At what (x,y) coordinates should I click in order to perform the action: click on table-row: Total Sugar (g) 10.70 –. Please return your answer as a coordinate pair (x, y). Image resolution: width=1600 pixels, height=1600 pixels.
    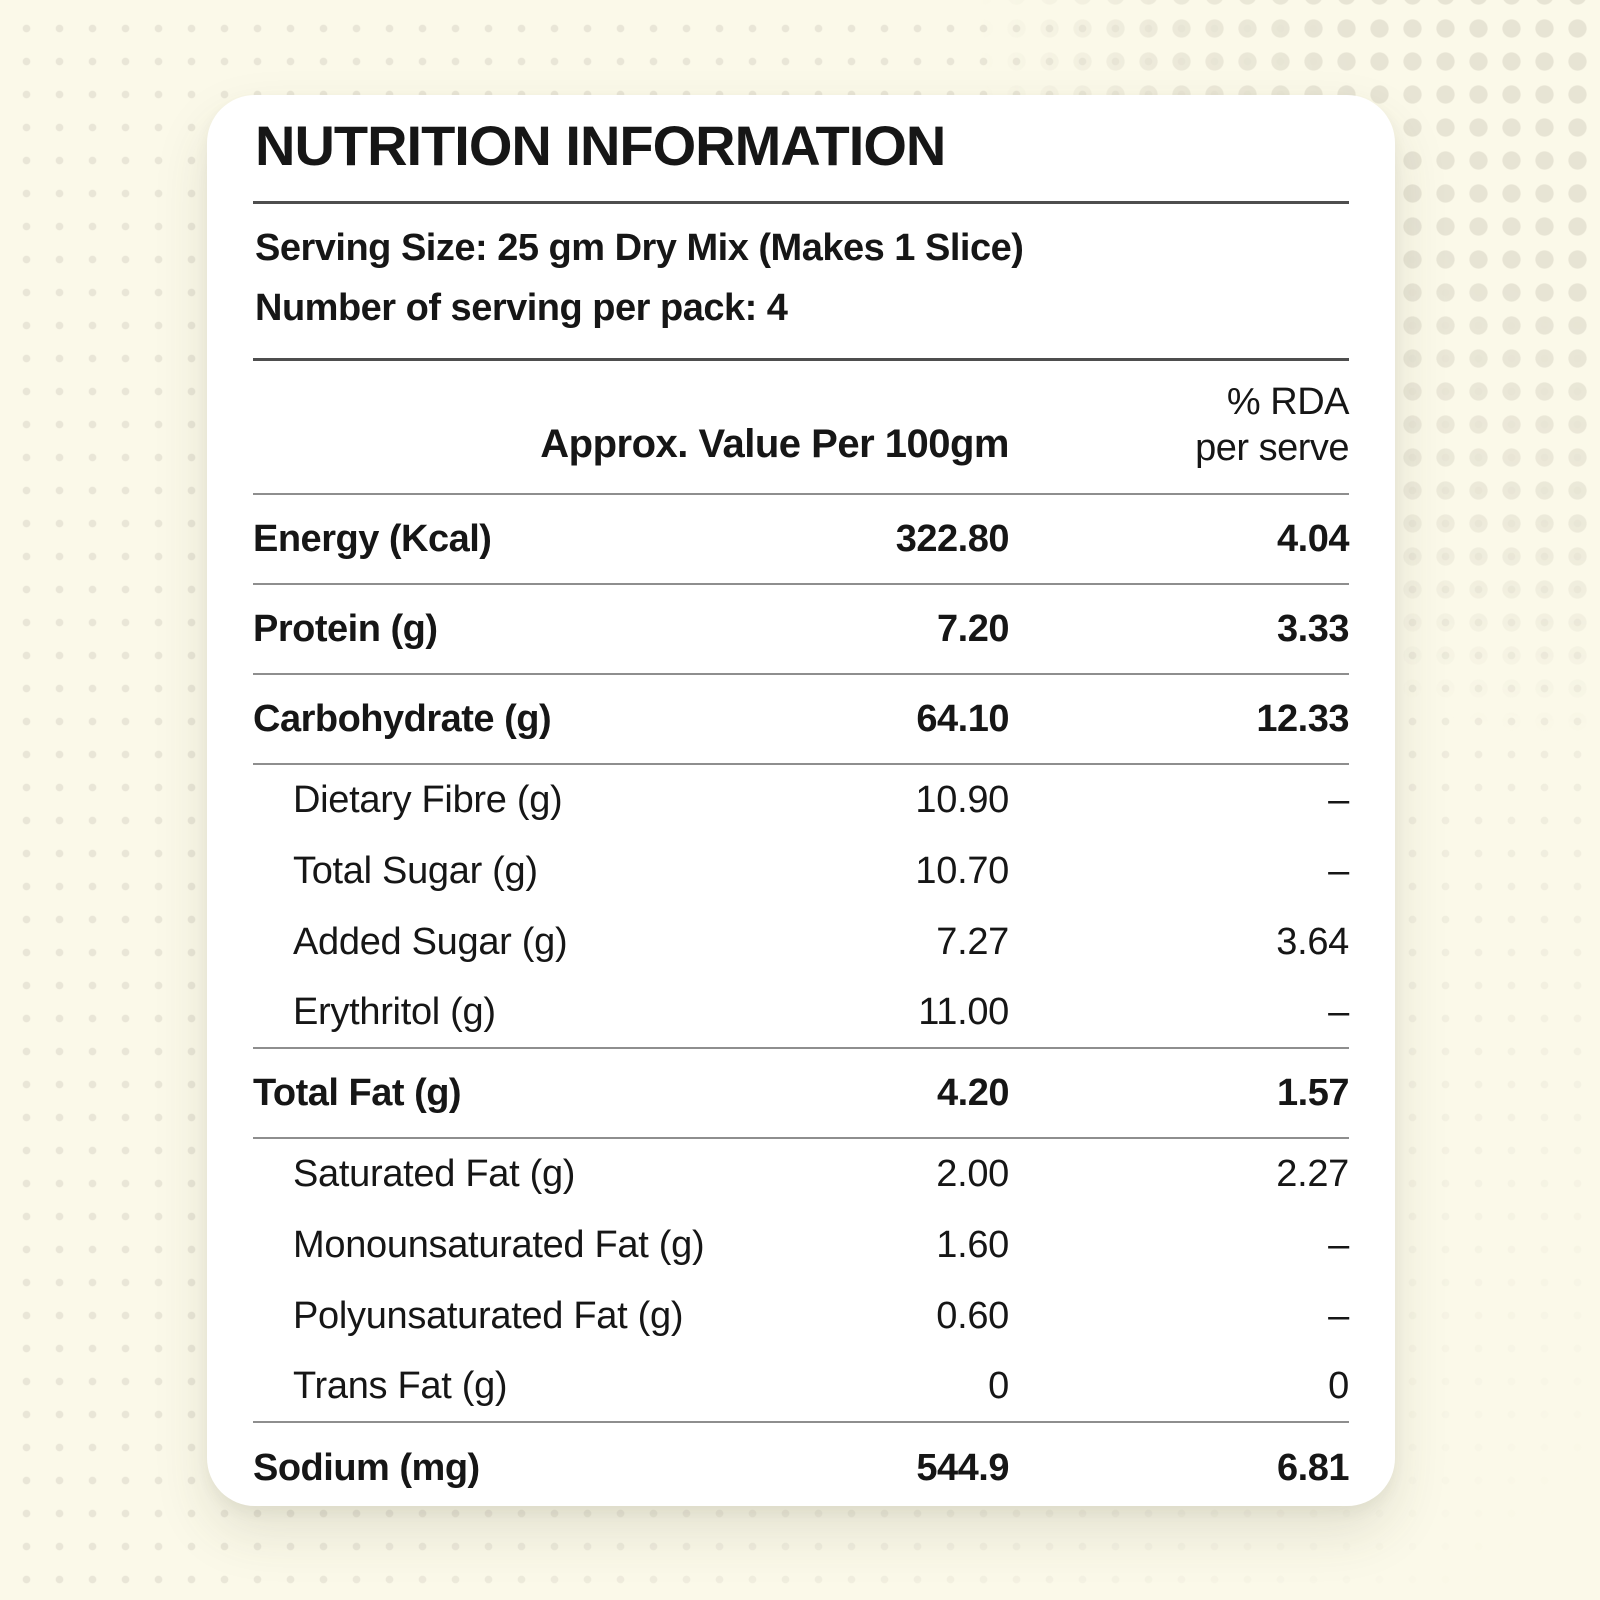
    Looking at the image, I should click on (801, 871).